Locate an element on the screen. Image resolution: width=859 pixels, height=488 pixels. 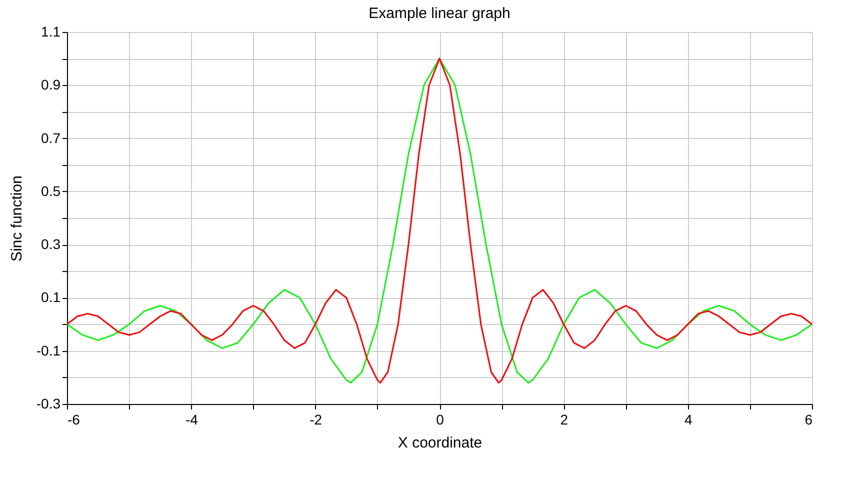
x-tick-label: -6 is located at coordinates (74, 420).